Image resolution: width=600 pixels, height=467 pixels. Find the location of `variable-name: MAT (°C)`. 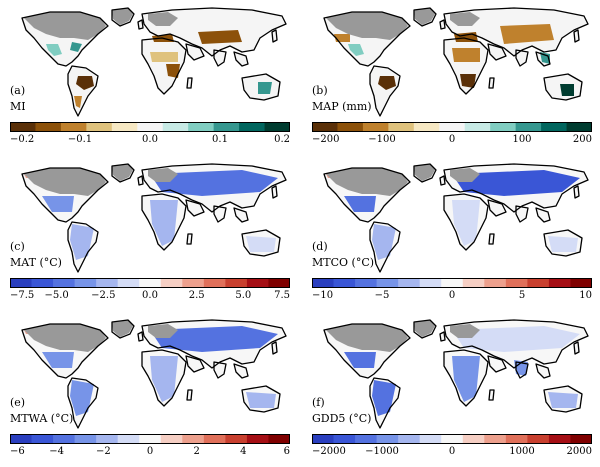

variable-name: MAT (°C) is located at coordinates (36, 262).